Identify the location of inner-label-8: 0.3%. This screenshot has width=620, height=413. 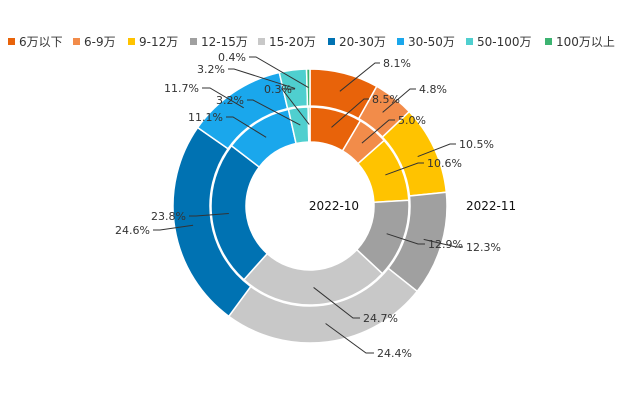
(287, 104).